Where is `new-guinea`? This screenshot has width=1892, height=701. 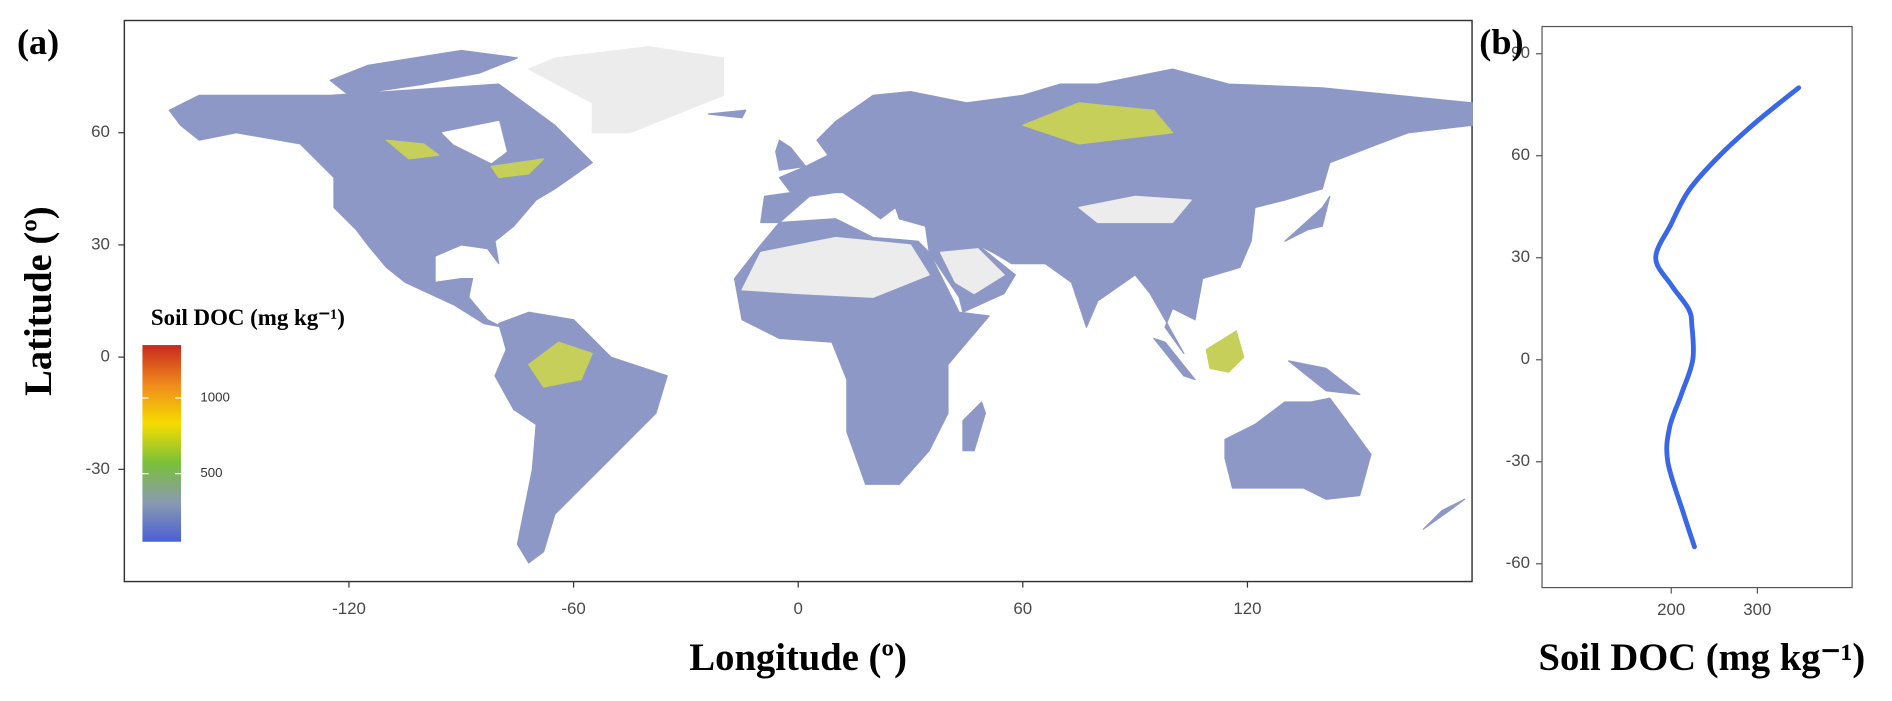 new-guinea is located at coordinates (1324, 378).